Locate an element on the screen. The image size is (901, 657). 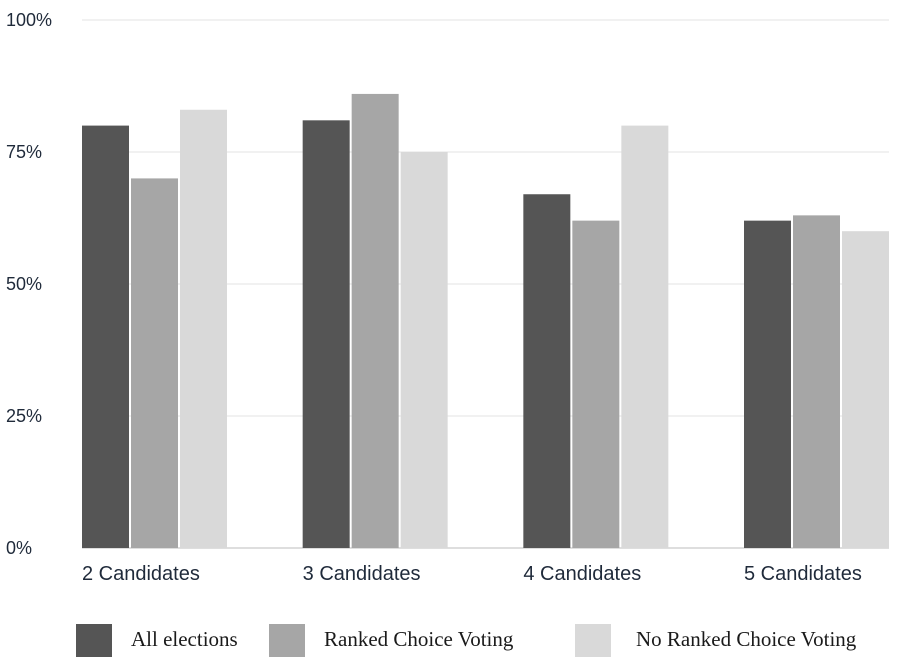
x-category-label: 3 Candidates is located at coordinates (362, 574).